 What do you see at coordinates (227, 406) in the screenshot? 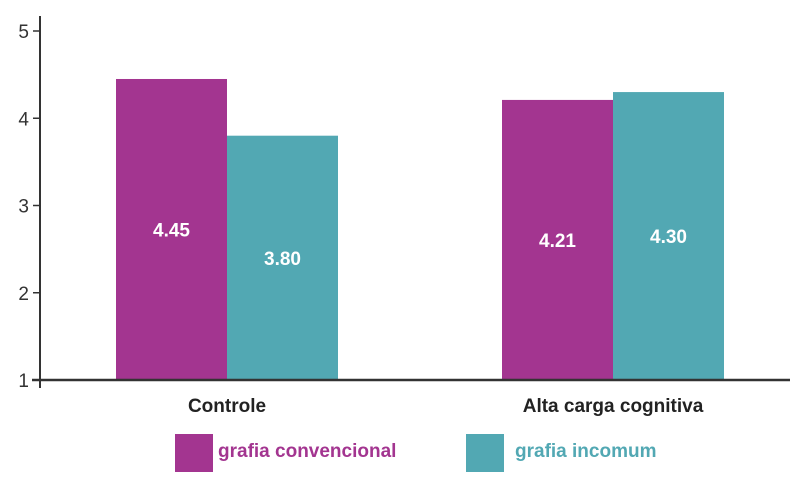
I see `category-label-controle: Controle` at bounding box center [227, 406].